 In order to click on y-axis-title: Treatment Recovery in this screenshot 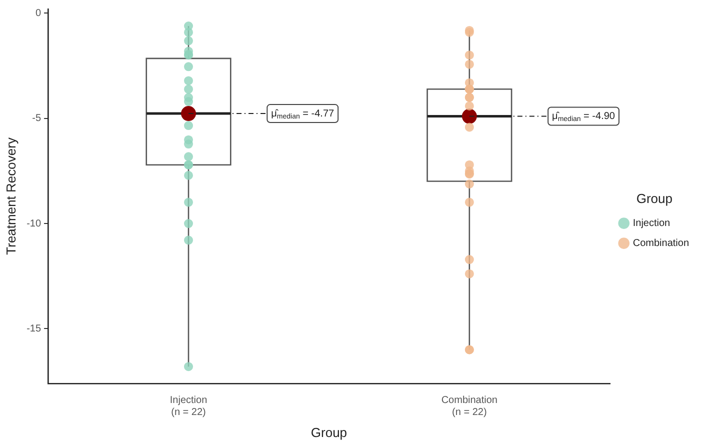, I will do `click(10, 196)`.